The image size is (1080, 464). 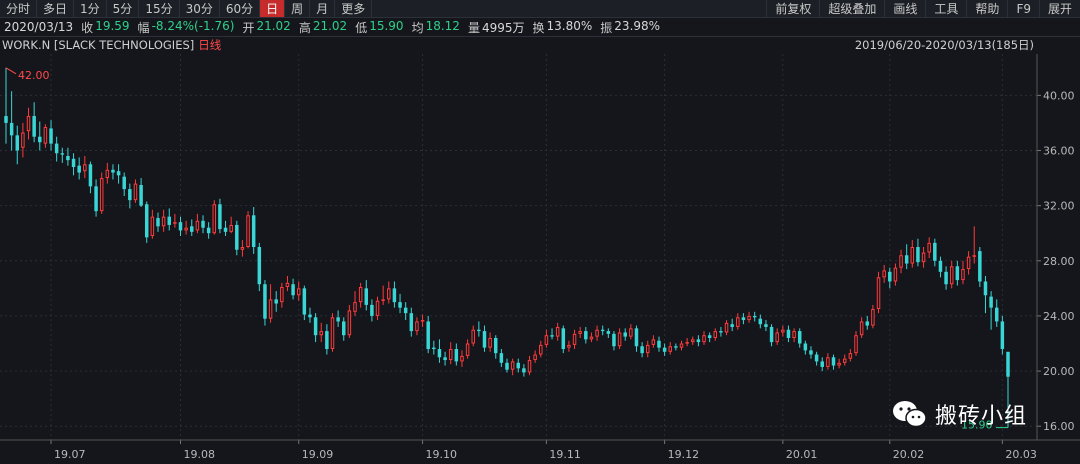 I want to click on tab-period-8: 周, so click(x=298, y=8).